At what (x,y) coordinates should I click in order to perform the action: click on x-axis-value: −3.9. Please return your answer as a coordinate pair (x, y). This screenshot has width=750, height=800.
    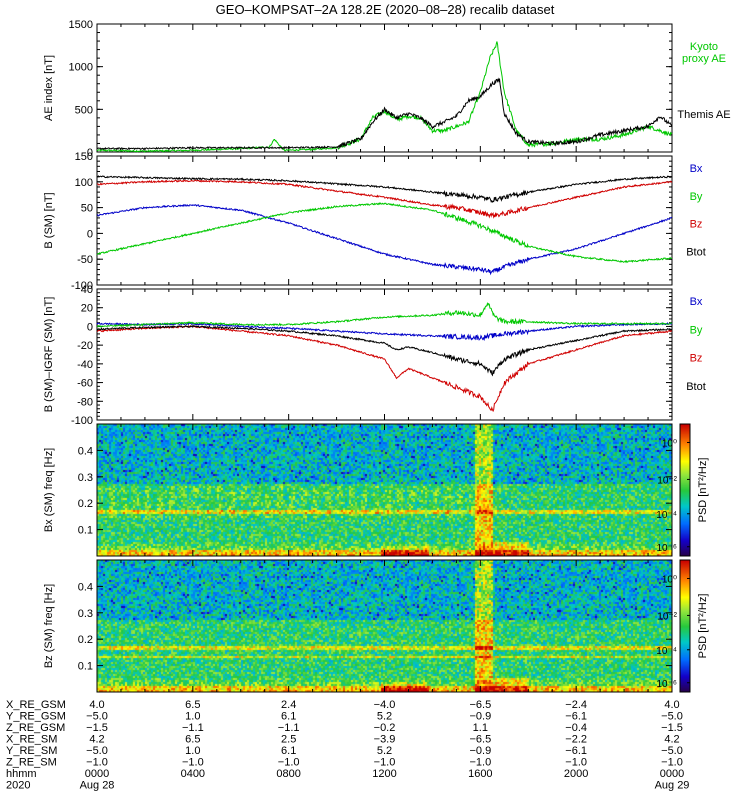
    Looking at the image, I should click on (385, 740).